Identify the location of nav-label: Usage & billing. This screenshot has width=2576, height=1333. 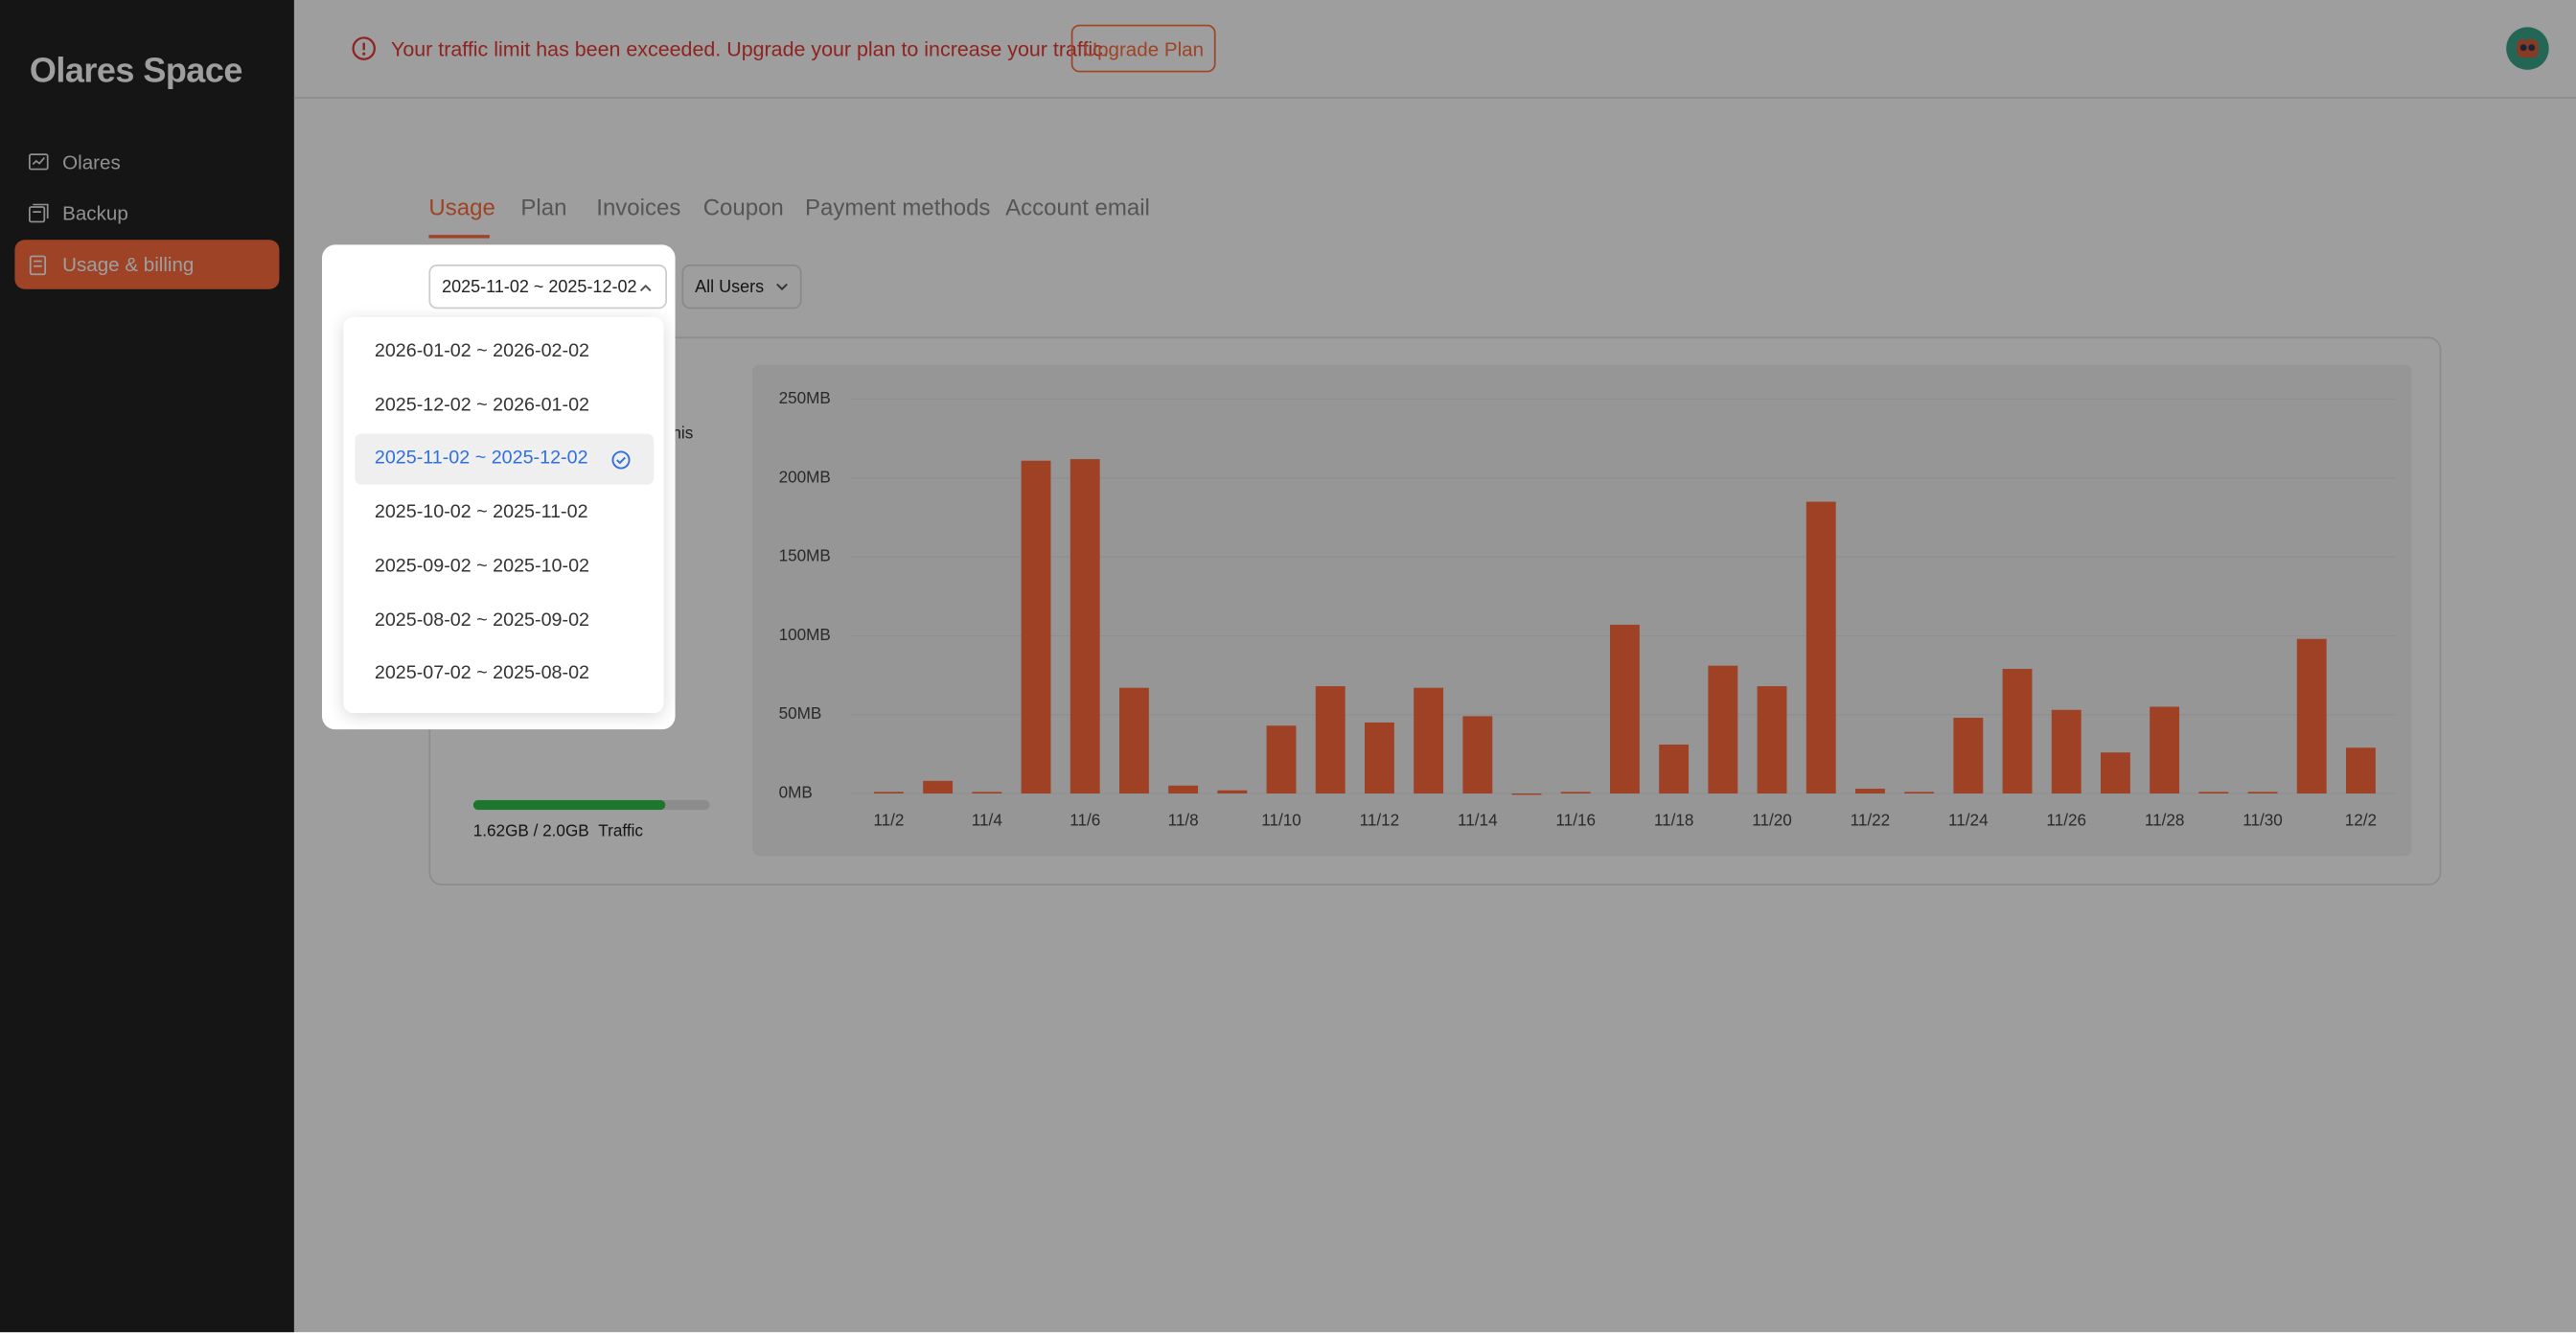
(128, 265).